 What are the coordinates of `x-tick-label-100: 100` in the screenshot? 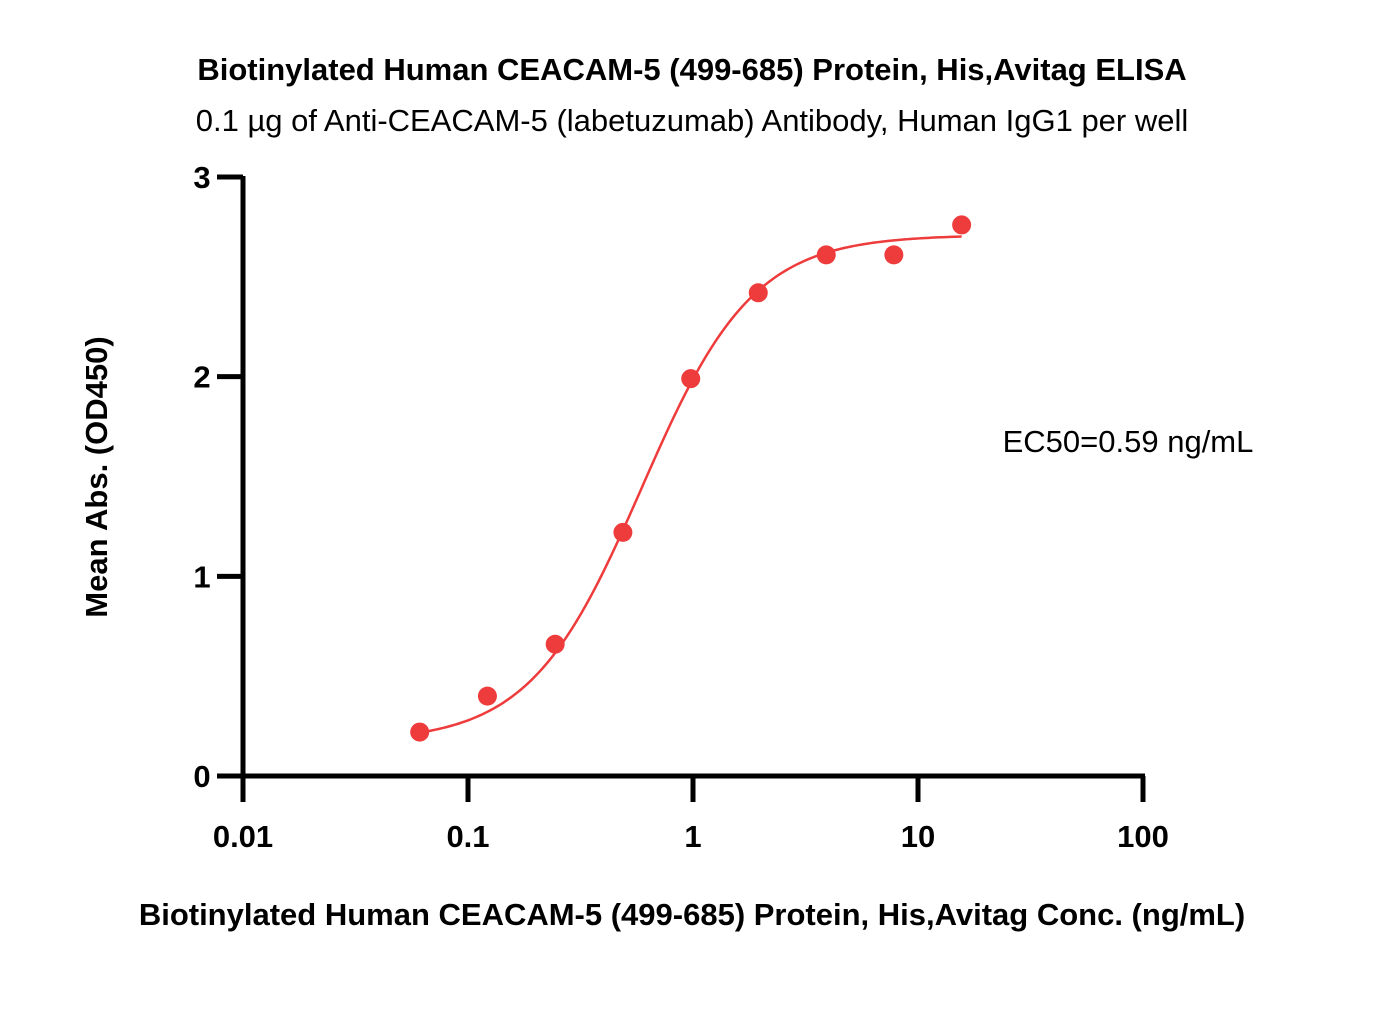 It's located at (1143, 836).